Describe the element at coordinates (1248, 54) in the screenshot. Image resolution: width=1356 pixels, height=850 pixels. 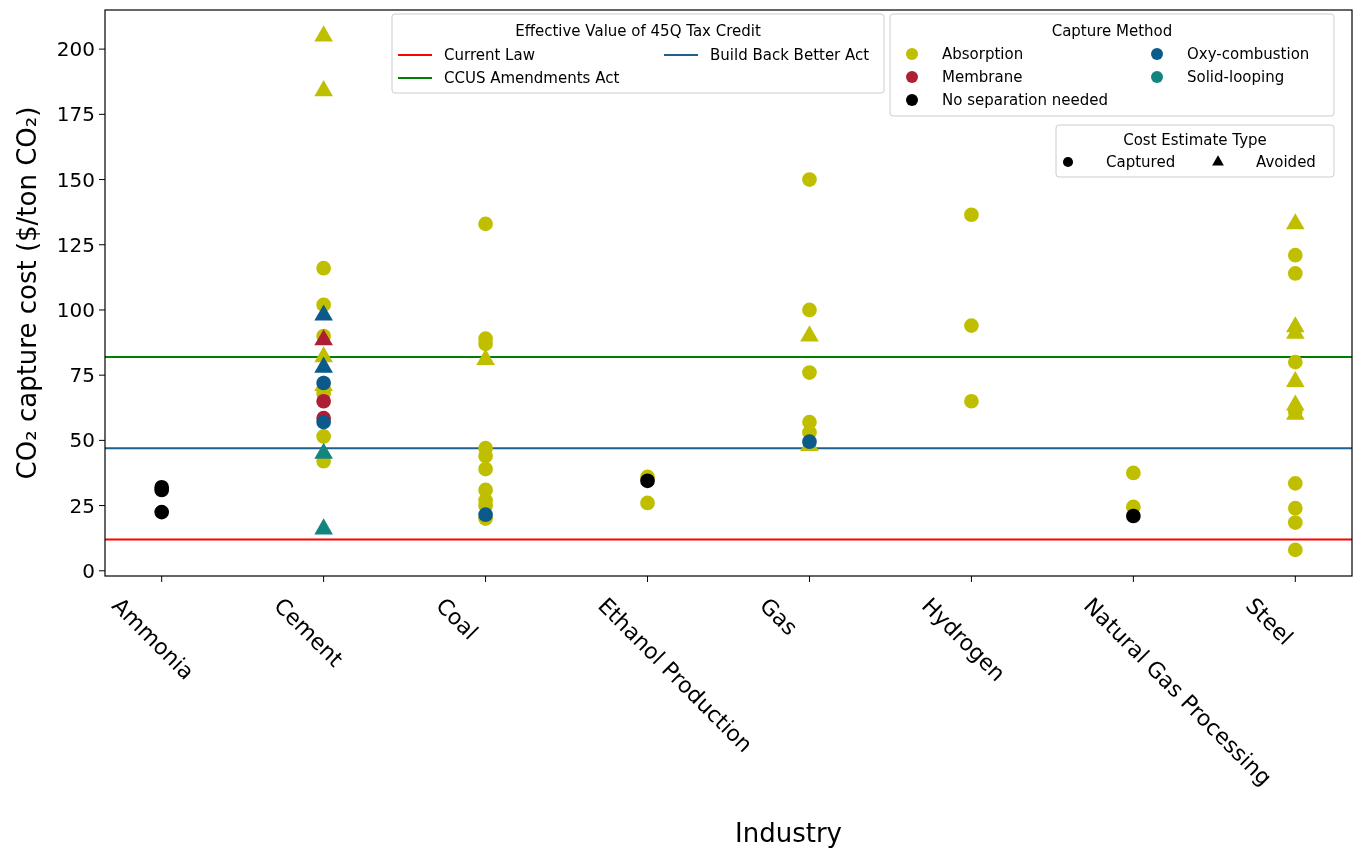
I see `legend-label: Oxy-combustion` at that location.